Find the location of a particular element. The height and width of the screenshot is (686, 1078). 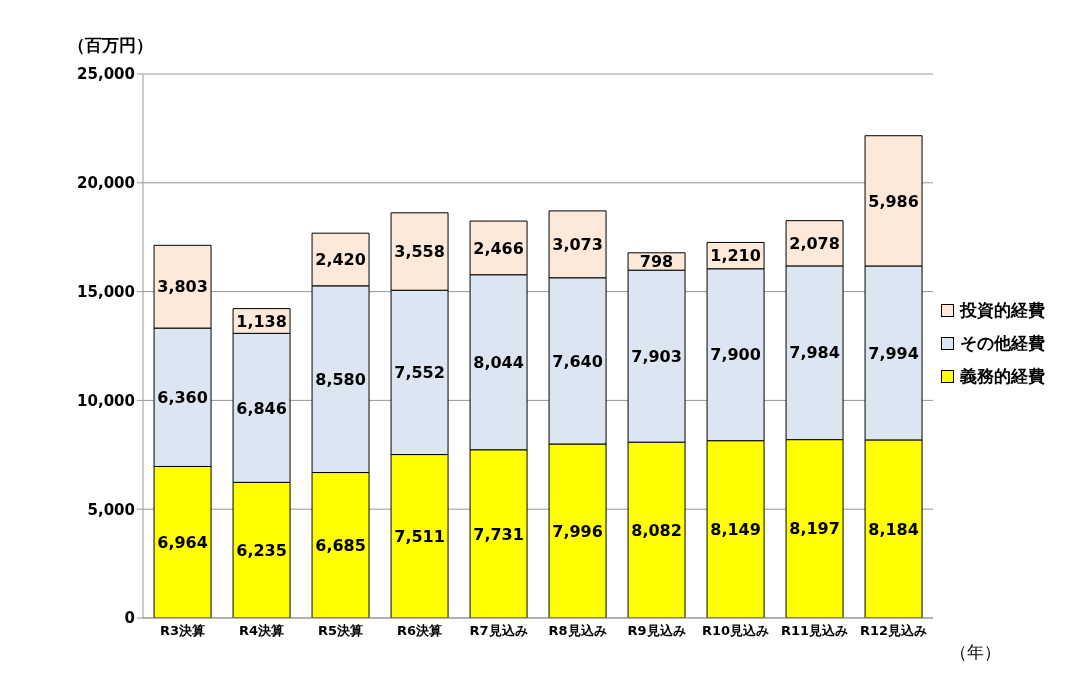

x-tick-label: R8見込み is located at coordinates (577, 631).